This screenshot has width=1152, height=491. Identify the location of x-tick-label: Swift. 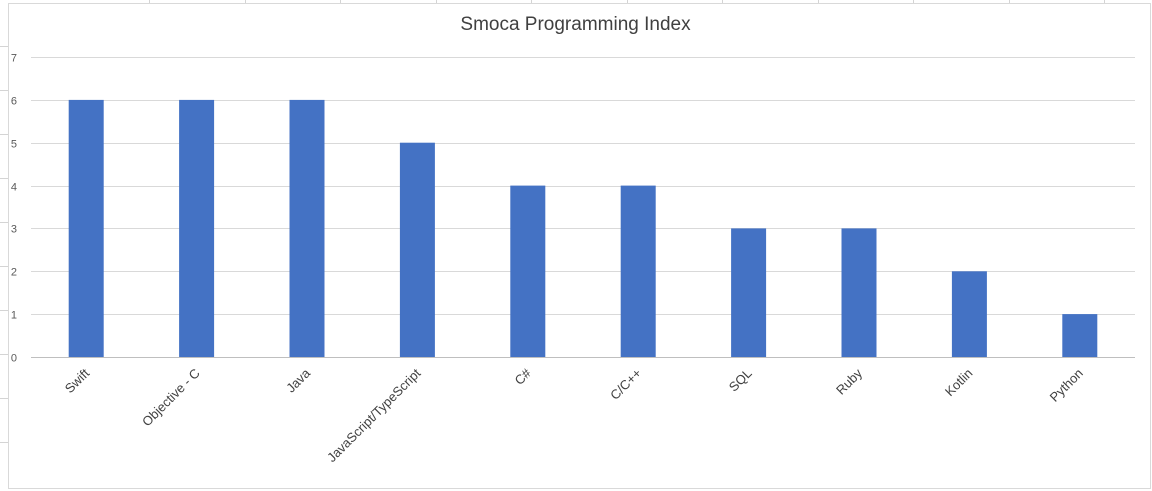
(77, 380).